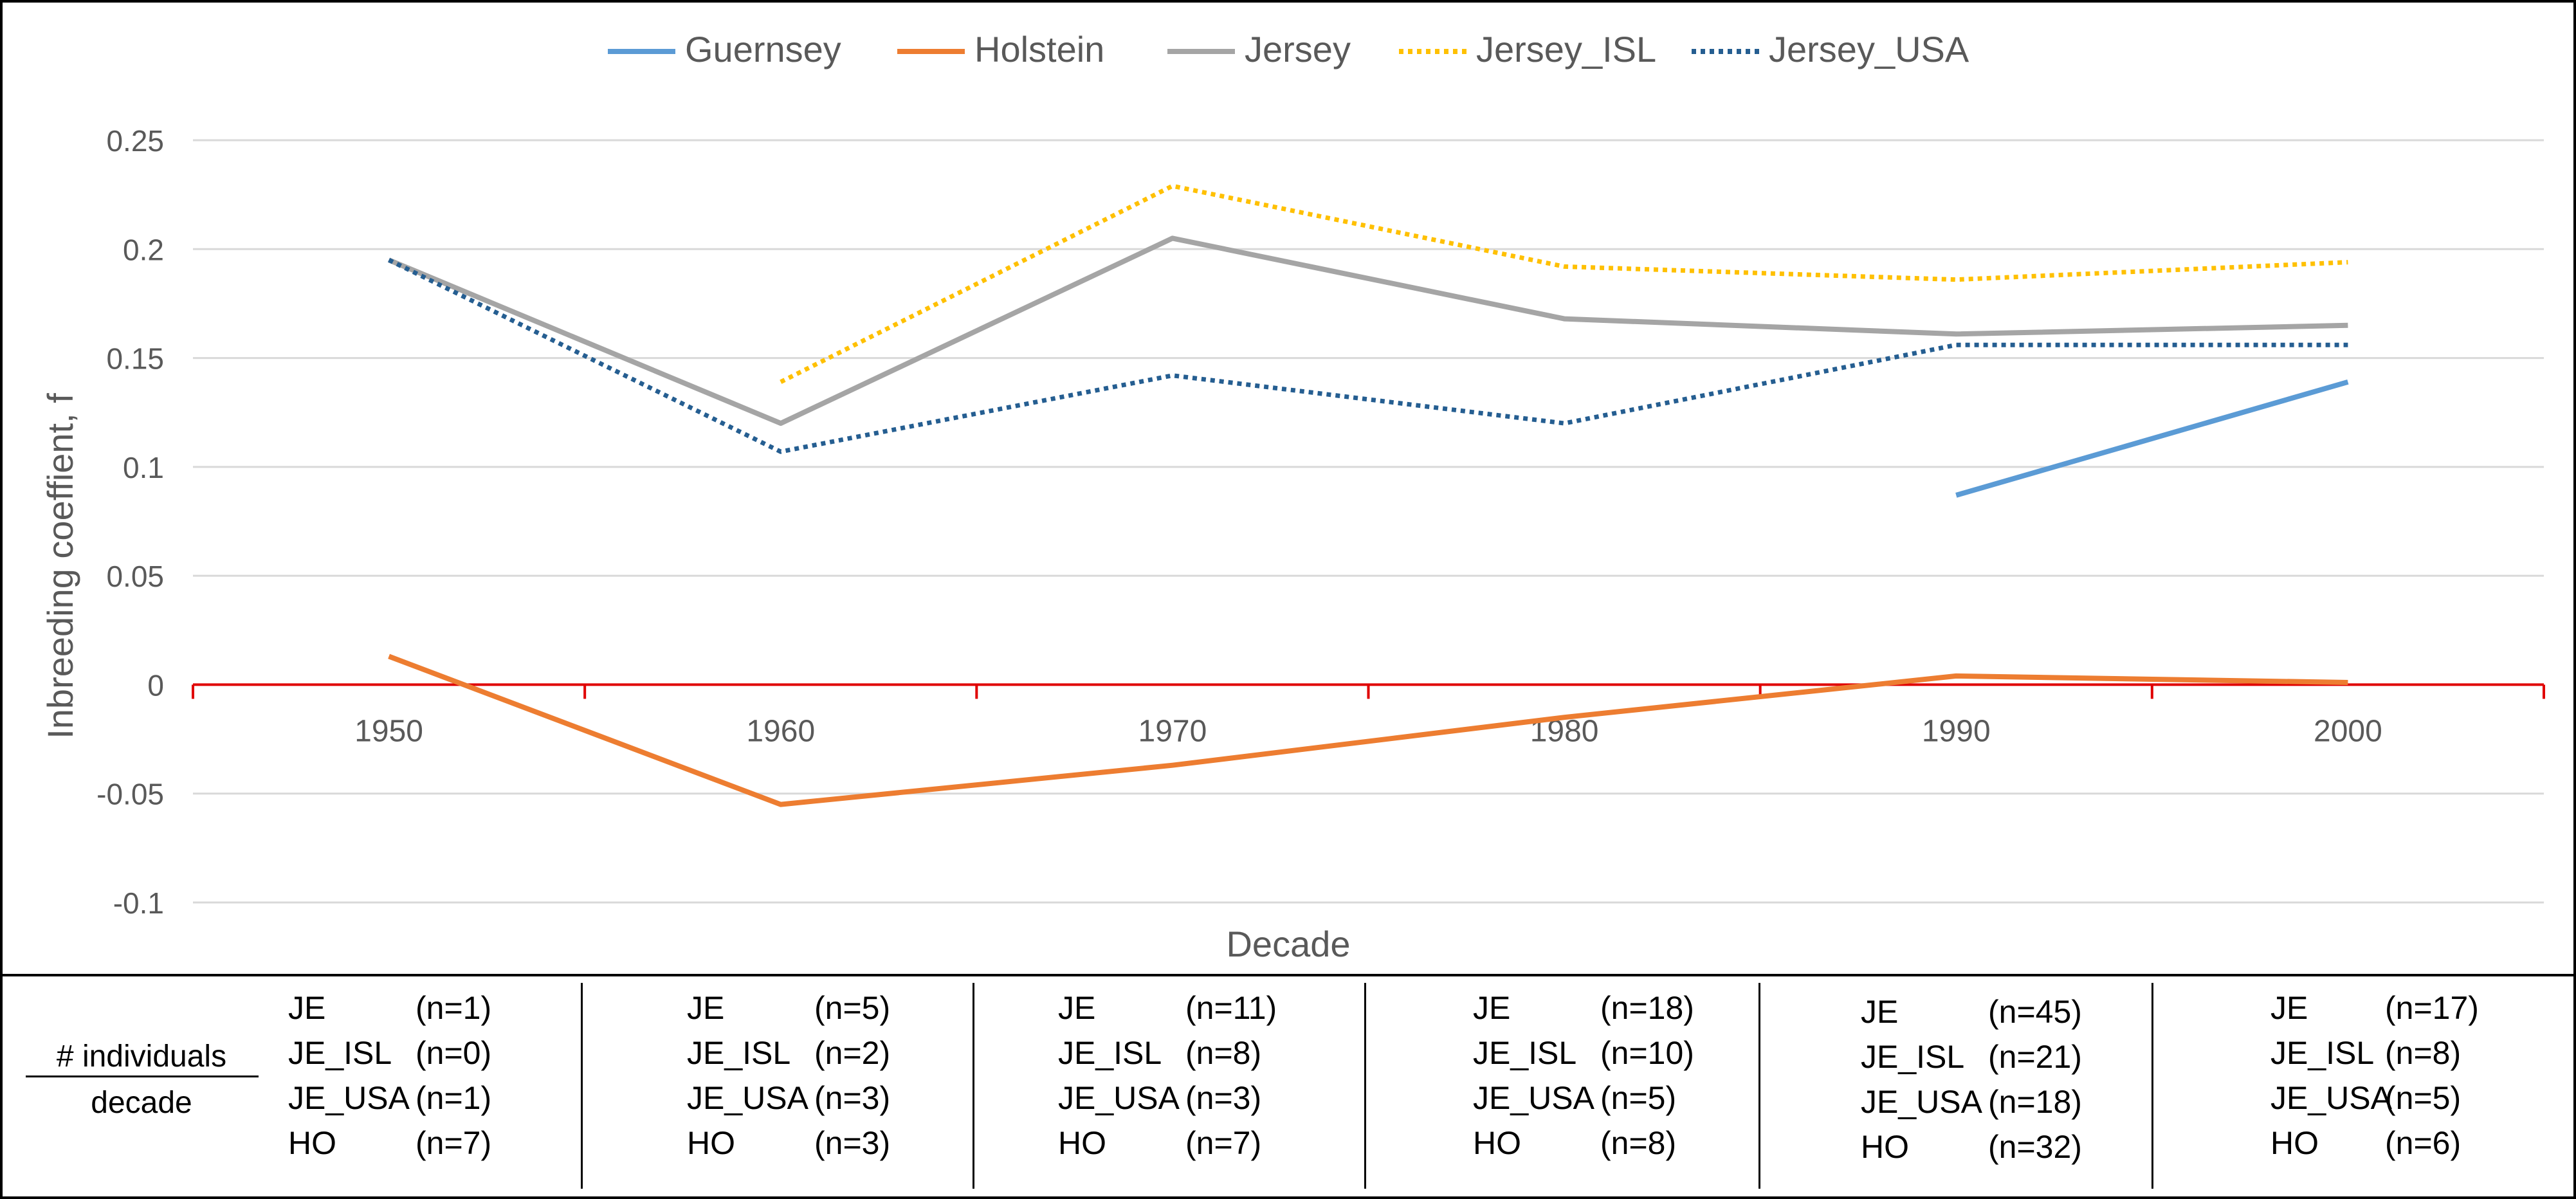 Image resolution: width=2576 pixels, height=1199 pixels. Describe the element at coordinates (454, 1053) in the screenshot. I see `individual-count: (n=0)` at that location.